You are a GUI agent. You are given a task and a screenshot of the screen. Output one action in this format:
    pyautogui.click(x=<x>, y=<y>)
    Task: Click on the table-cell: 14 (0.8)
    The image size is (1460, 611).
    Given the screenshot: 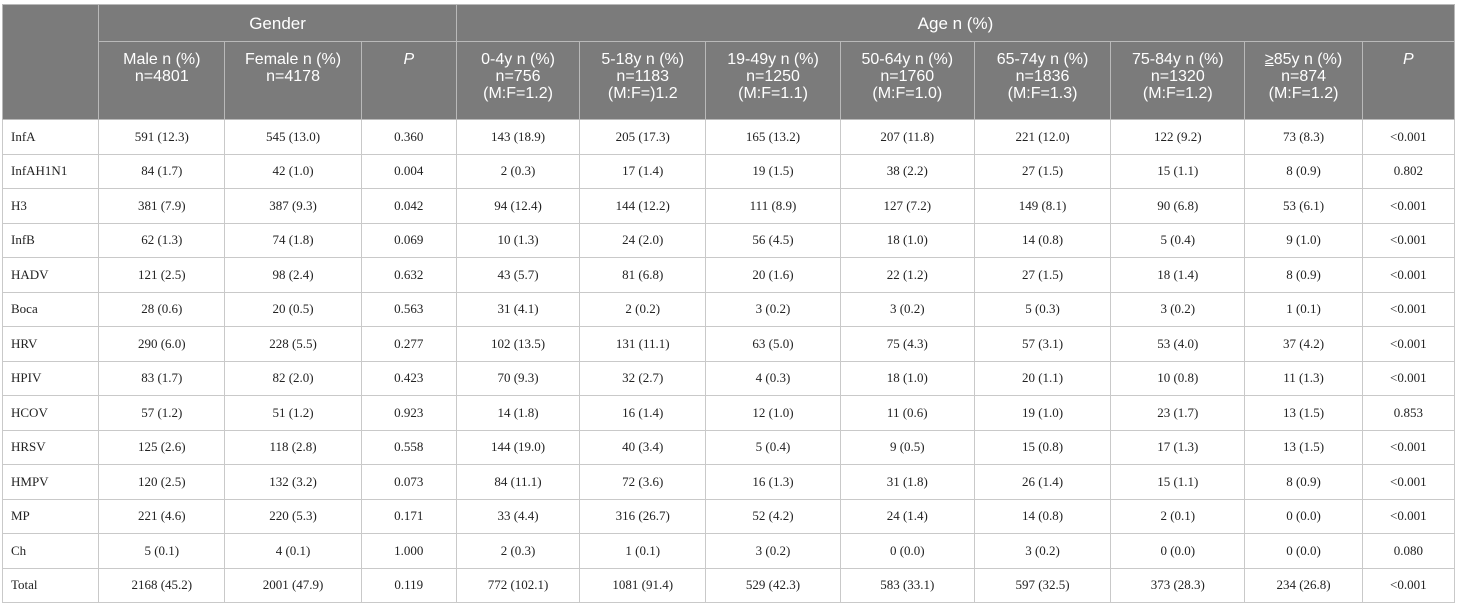 What is the action you would take?
    pyautogui.click(x=1042, y=516)
    